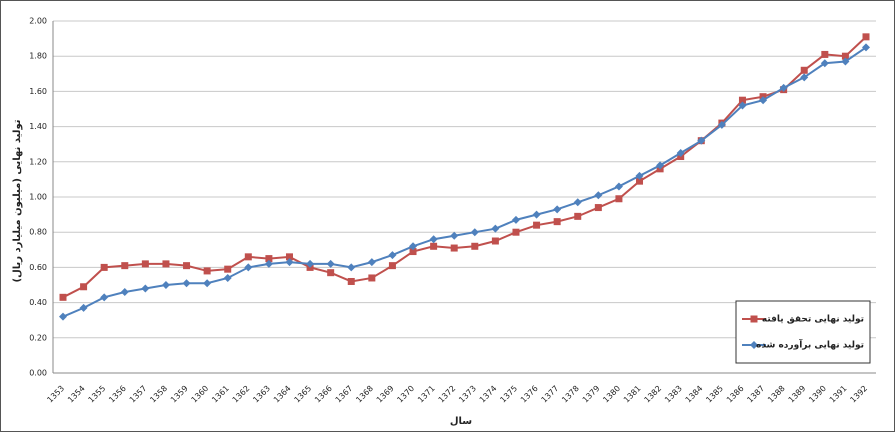 Image resolution: width=895 pixels, height=432 pixels. Describe the element at coordinates (673, 394) in the screenshot. I see `x-tick-label: 1383` at that location.